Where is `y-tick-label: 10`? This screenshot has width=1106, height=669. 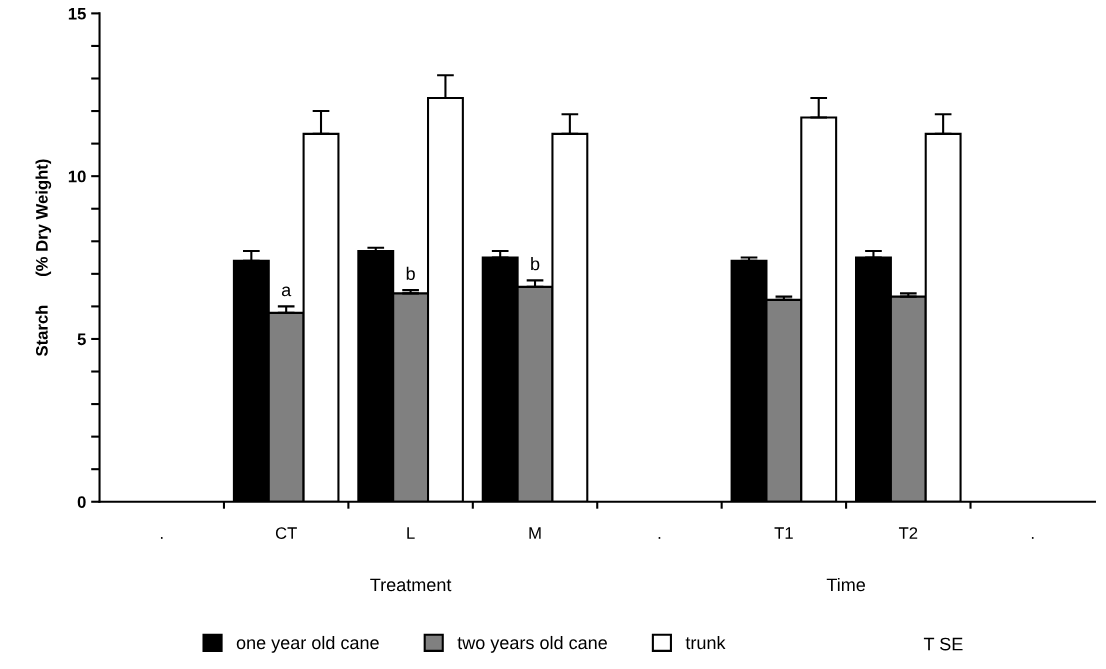 y-tick-label: 10 is located at coordinates (77, 176).